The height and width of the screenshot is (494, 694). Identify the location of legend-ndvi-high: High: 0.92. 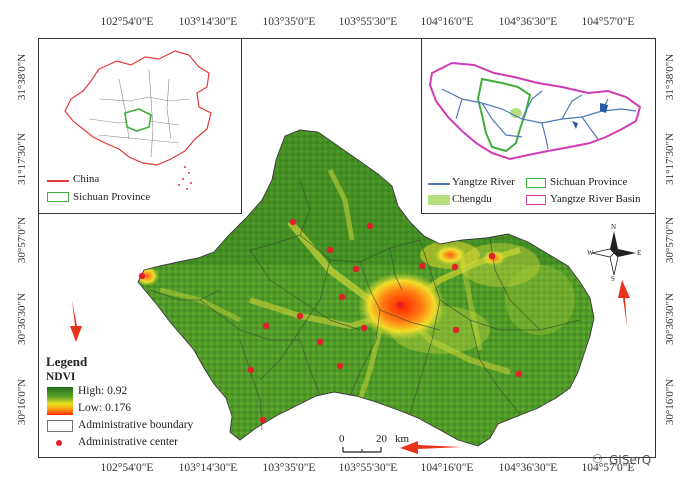
(103, 391).